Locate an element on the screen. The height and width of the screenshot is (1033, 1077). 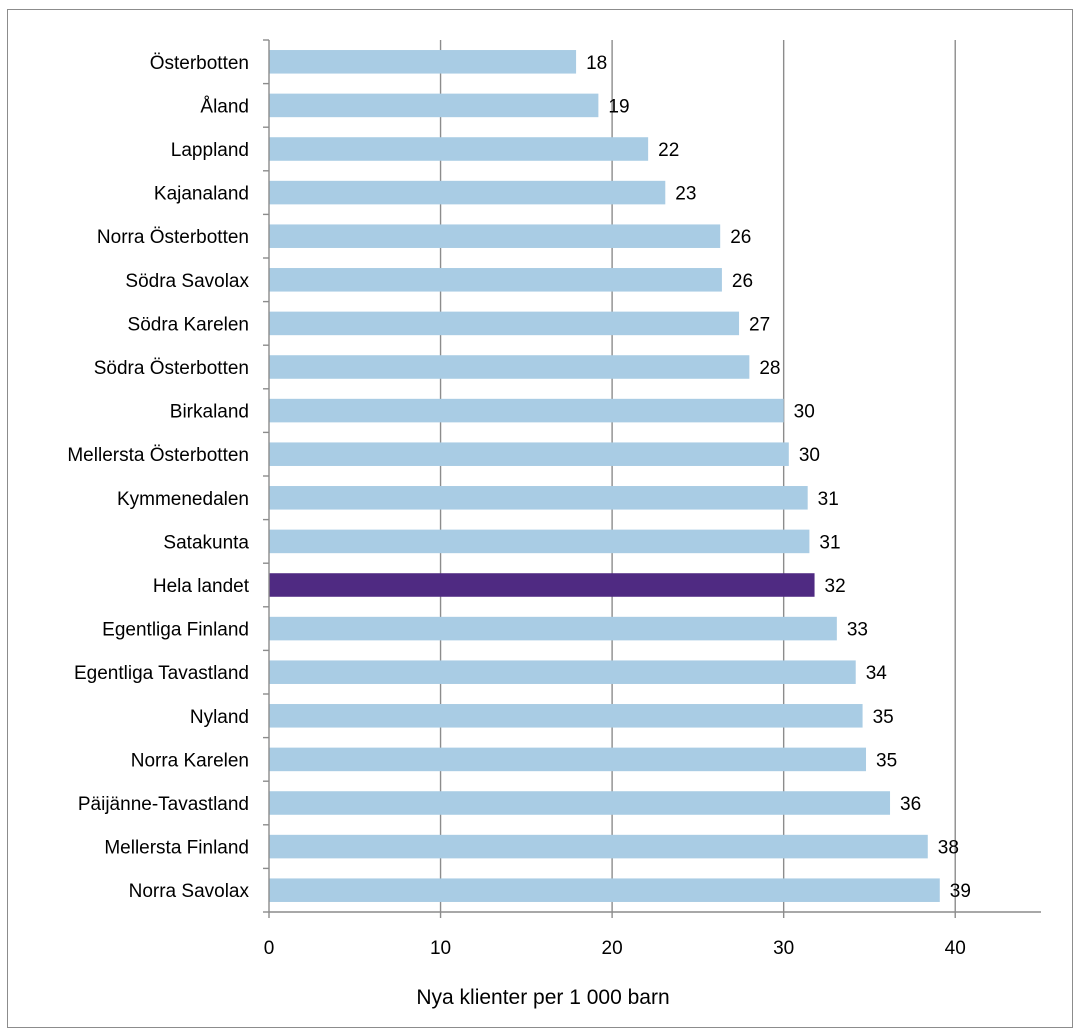
value-label-södra-österbotten: 28 is located at coordinates (769, 368).